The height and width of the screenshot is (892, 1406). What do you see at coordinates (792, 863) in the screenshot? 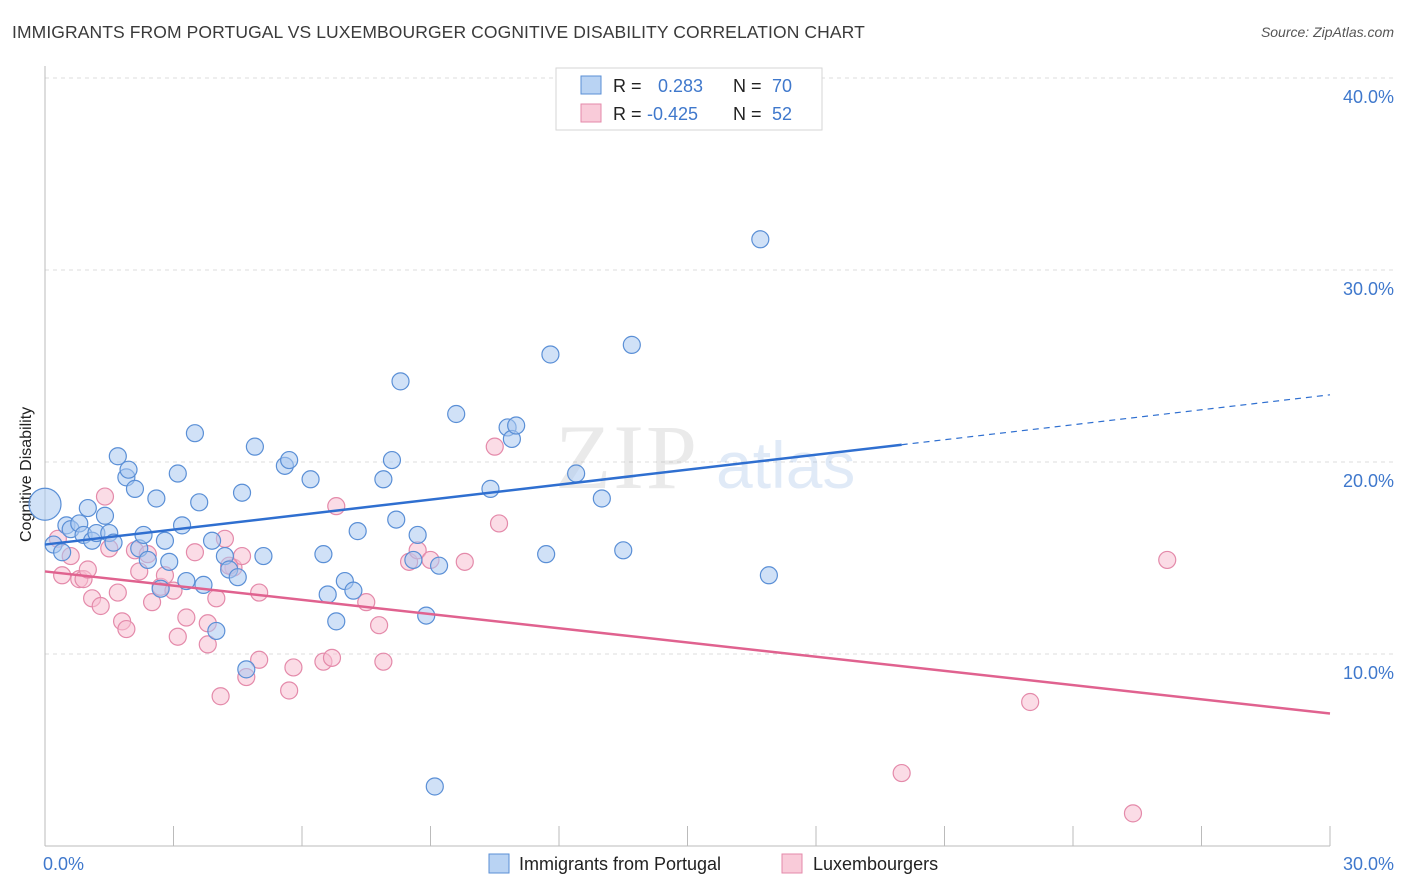
I see `legend-swatch-luxembourgers` at bounding box center [792, 863].